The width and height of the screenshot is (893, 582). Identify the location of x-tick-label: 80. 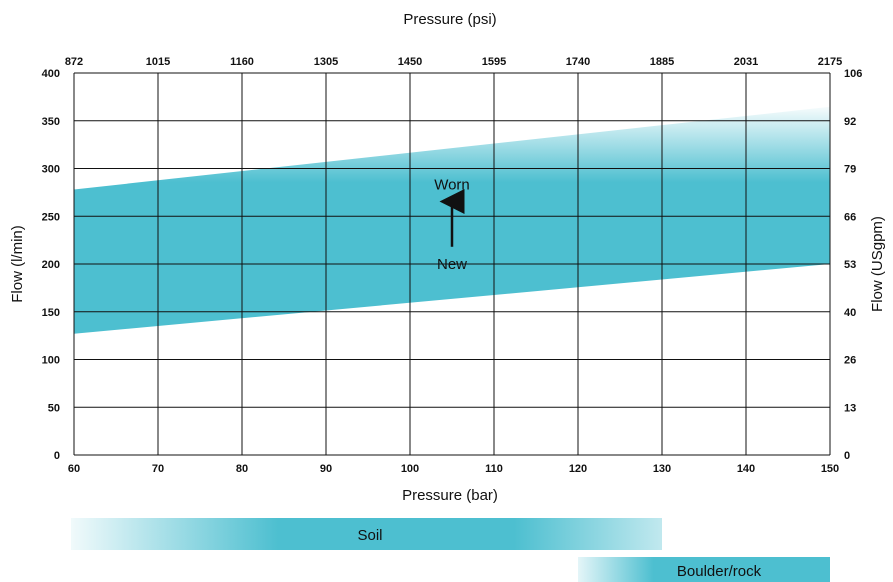
(242, 469).